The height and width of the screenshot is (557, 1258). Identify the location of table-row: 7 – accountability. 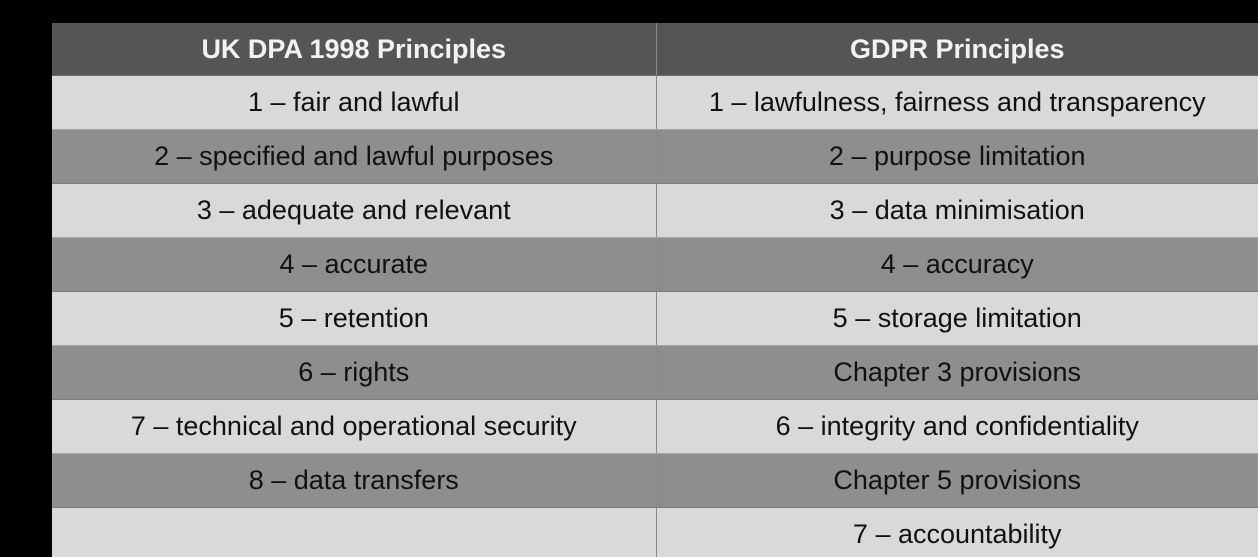
(655, 532).